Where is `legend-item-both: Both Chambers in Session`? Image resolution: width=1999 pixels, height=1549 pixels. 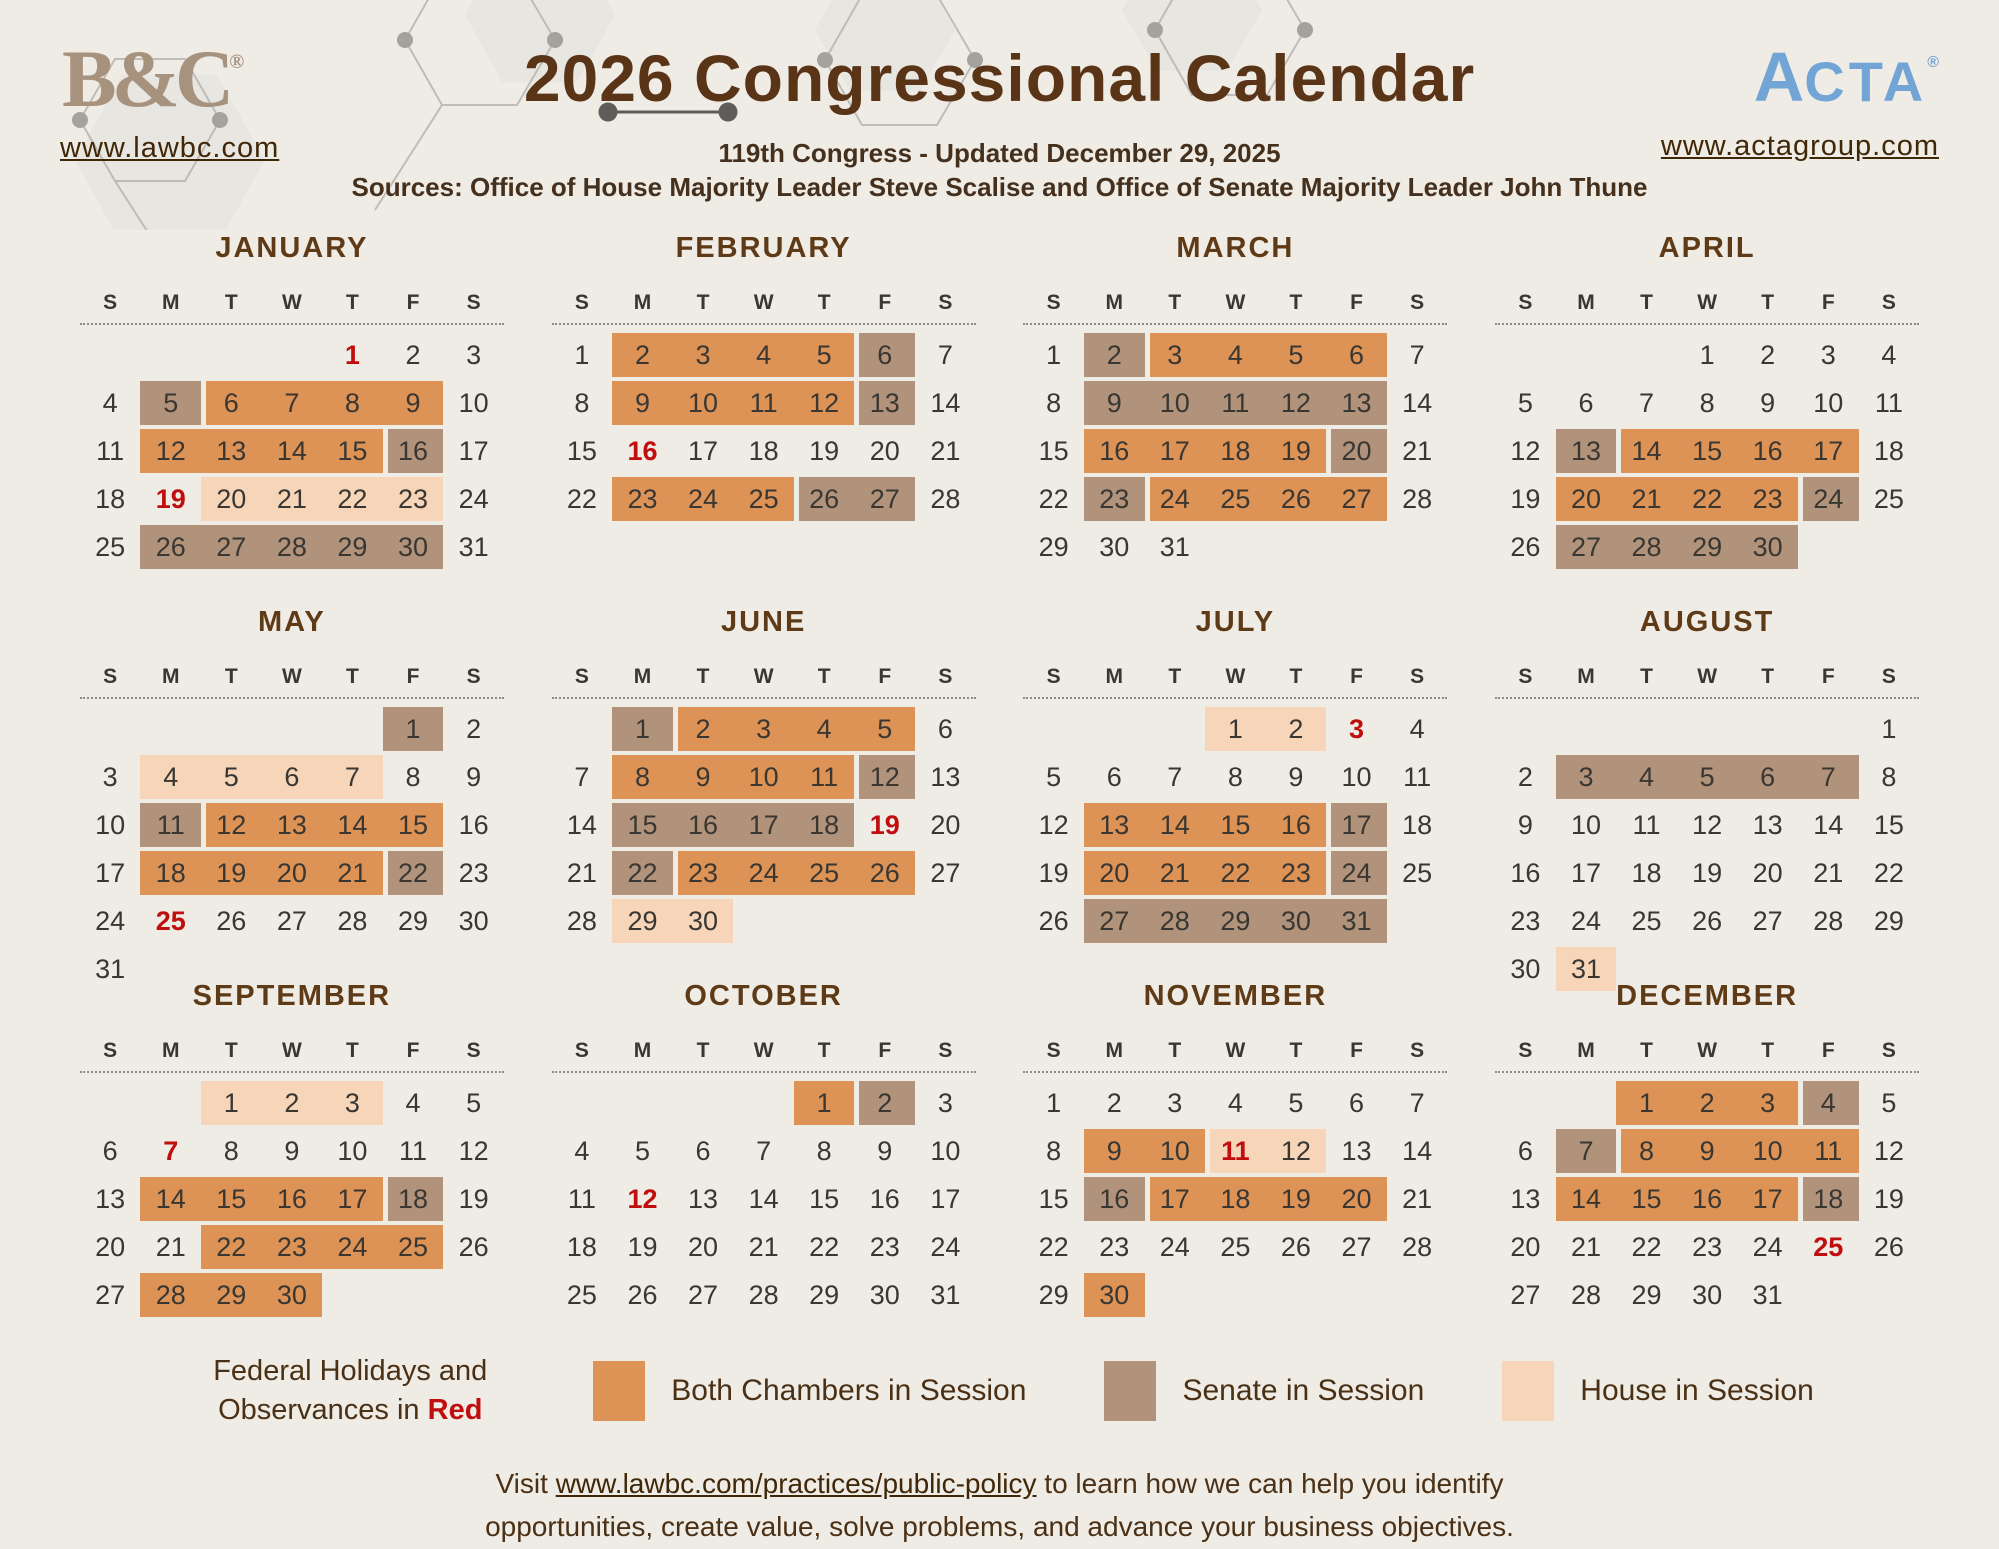
legend-item-both: Both Chambers in Session is located at coordinates (809, 1391).